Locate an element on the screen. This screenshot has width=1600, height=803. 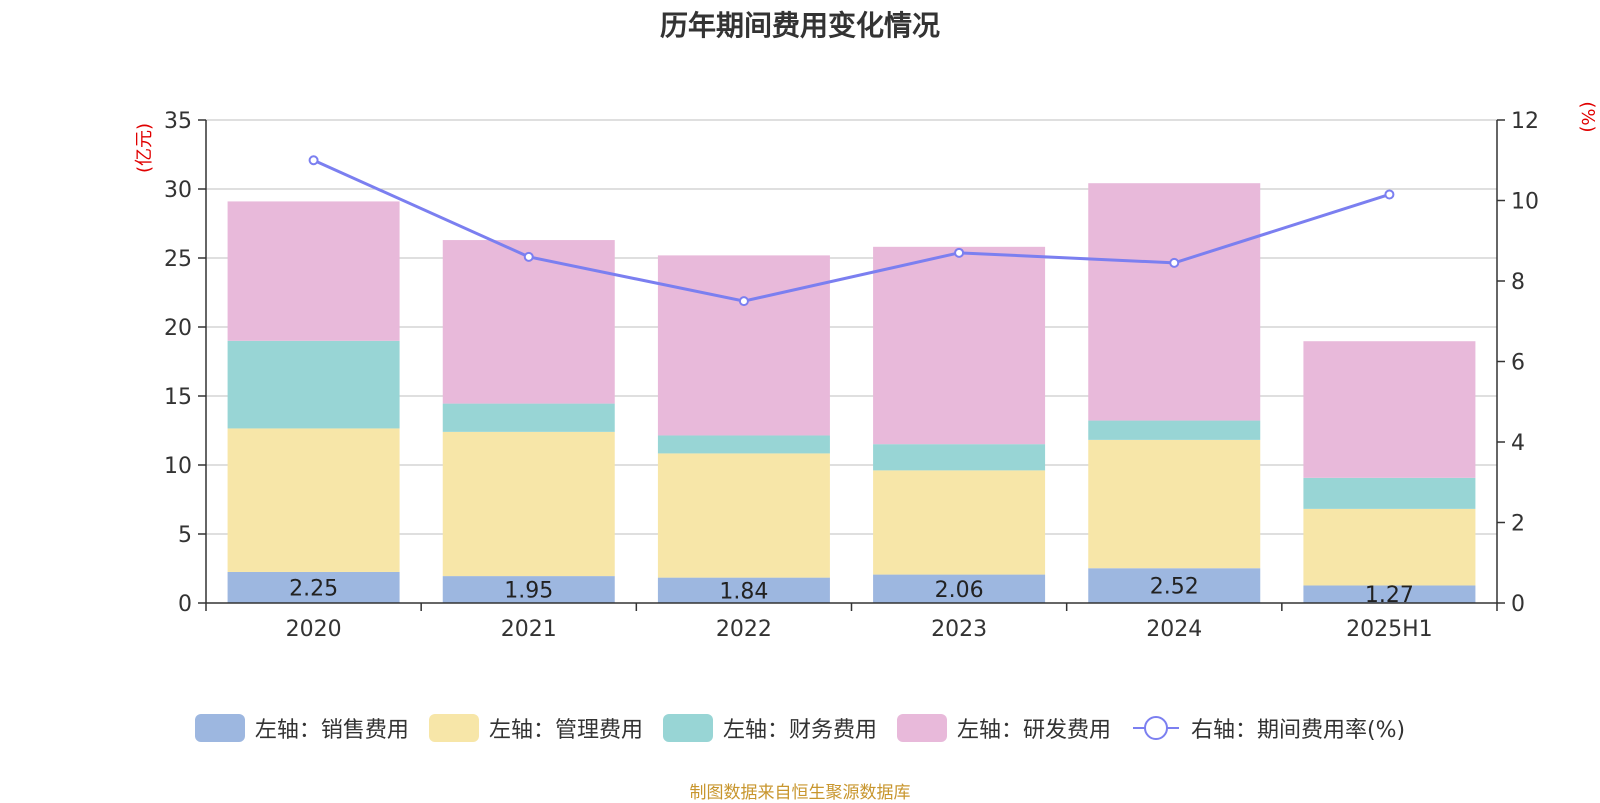
right-axis-tick-label: 4 is located at coordinates (1518, 443).